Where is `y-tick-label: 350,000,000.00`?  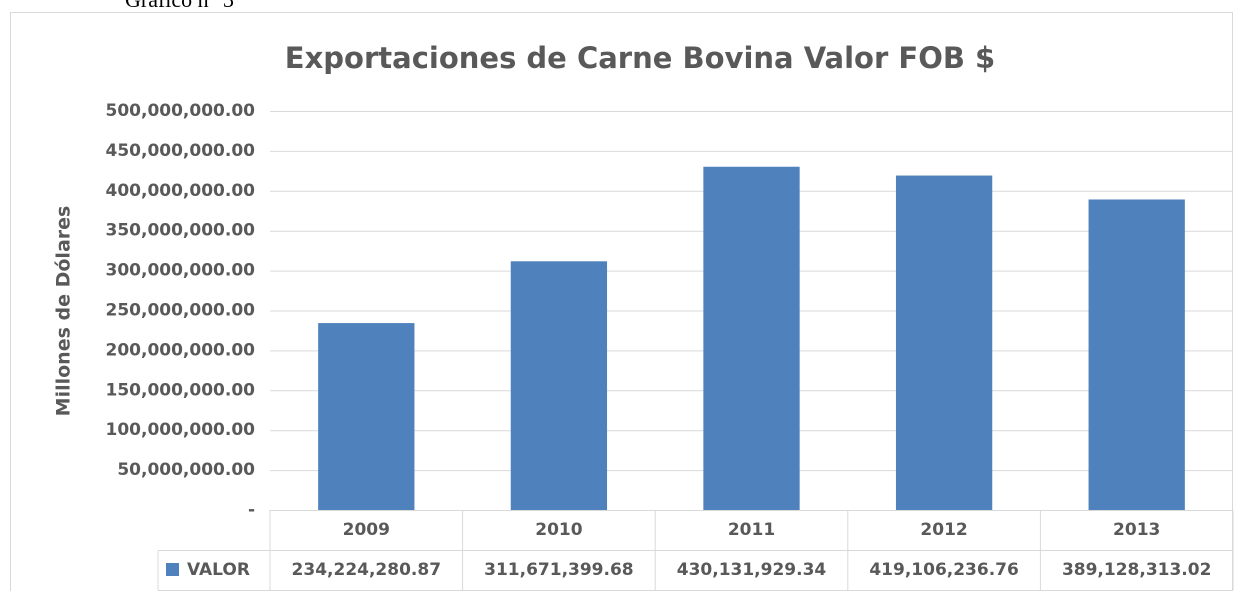
y-tick-label: 350,000,000.00 is located at coordinates (181, 231).